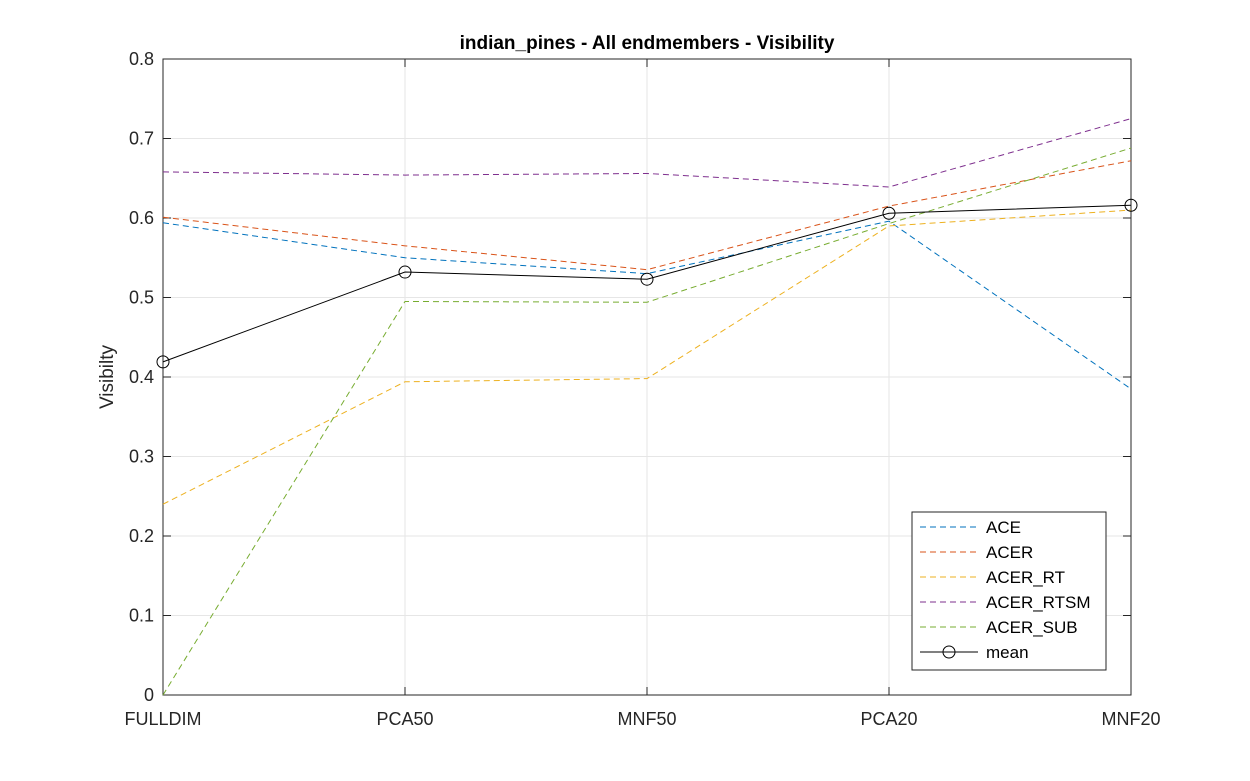  Describe the element at coordinates (1007, 652) in the screenshot. I see `legend-label: mean` at that location.